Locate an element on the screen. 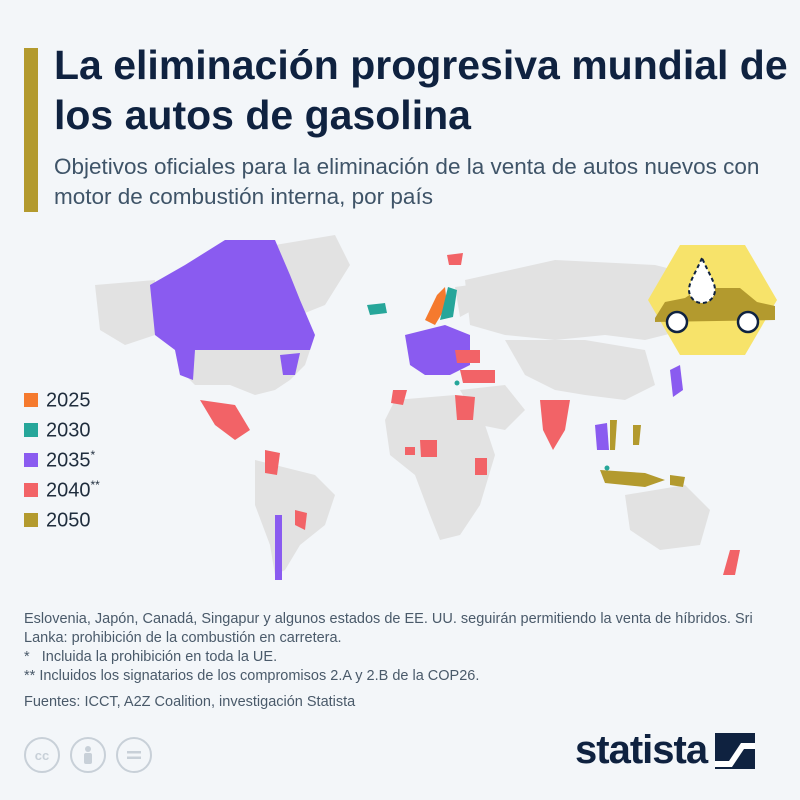 The height and width of the screenshot is (800, 800). legend-item-2040: 2040** is located at coordinates (62, 490).